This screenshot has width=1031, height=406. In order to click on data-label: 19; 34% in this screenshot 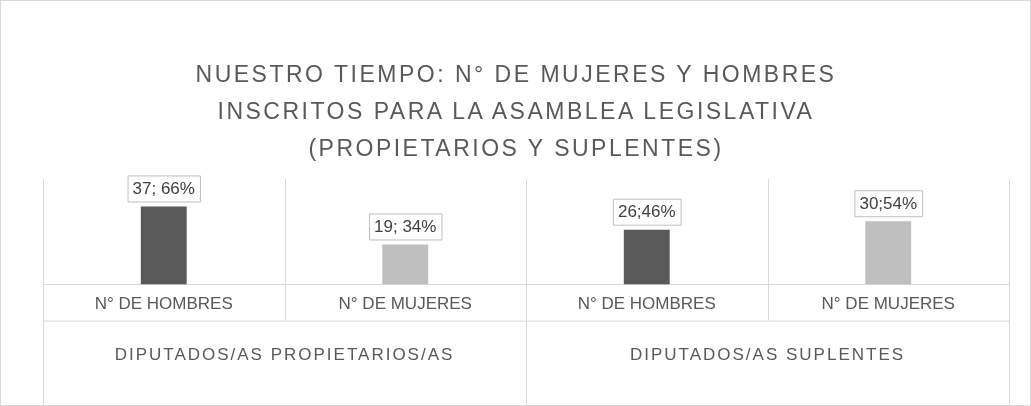, I will do `click(405, 227)`.